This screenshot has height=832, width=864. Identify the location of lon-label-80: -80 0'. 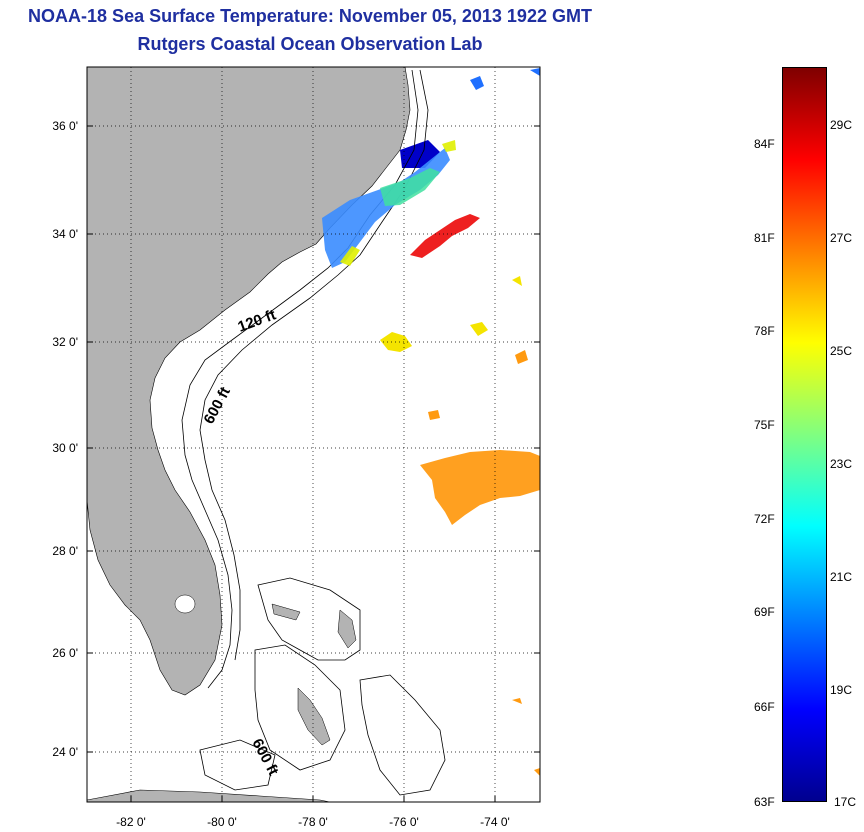
(222, 822).